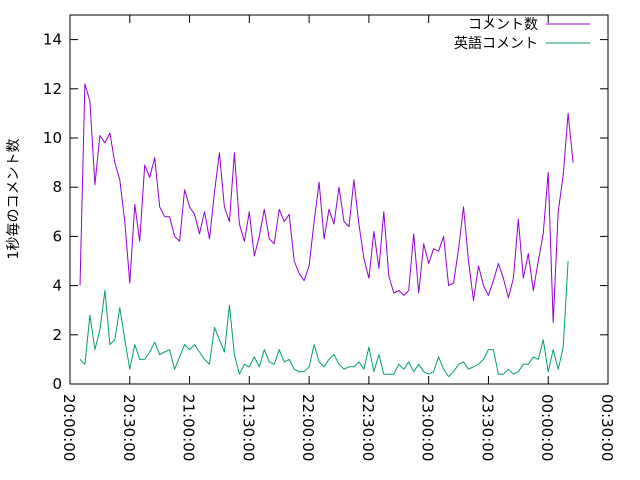  I want to click on y-tick-label: 14, so click(52, 40).